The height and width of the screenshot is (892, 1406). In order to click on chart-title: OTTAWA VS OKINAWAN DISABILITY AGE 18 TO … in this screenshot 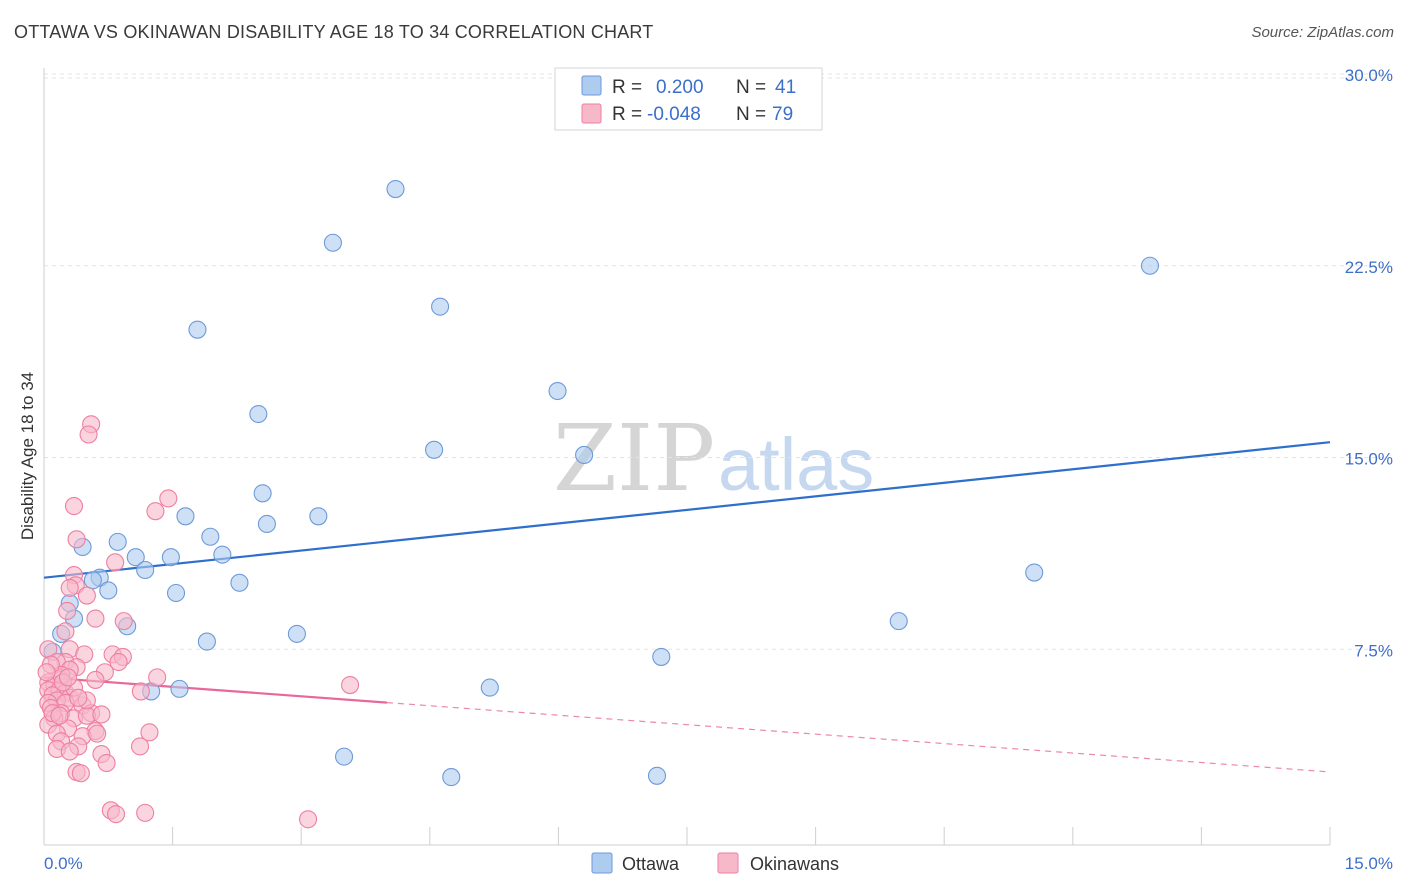, I will do `click(334, 32)`.